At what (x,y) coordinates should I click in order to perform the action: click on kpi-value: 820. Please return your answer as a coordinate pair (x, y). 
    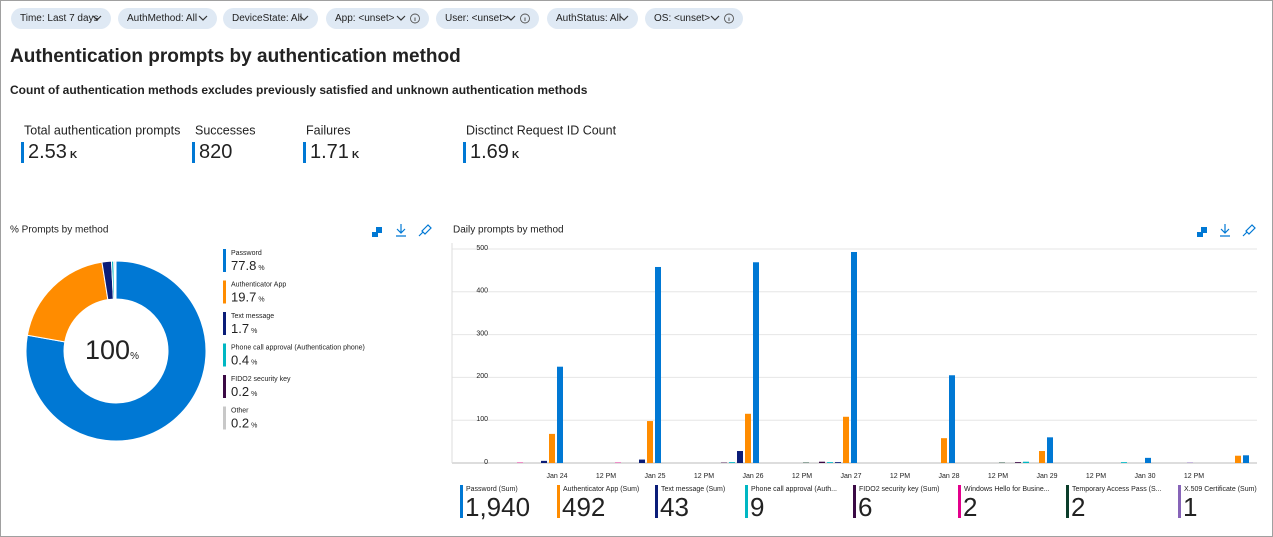
    Looking at the image, I should click on (215, 152).